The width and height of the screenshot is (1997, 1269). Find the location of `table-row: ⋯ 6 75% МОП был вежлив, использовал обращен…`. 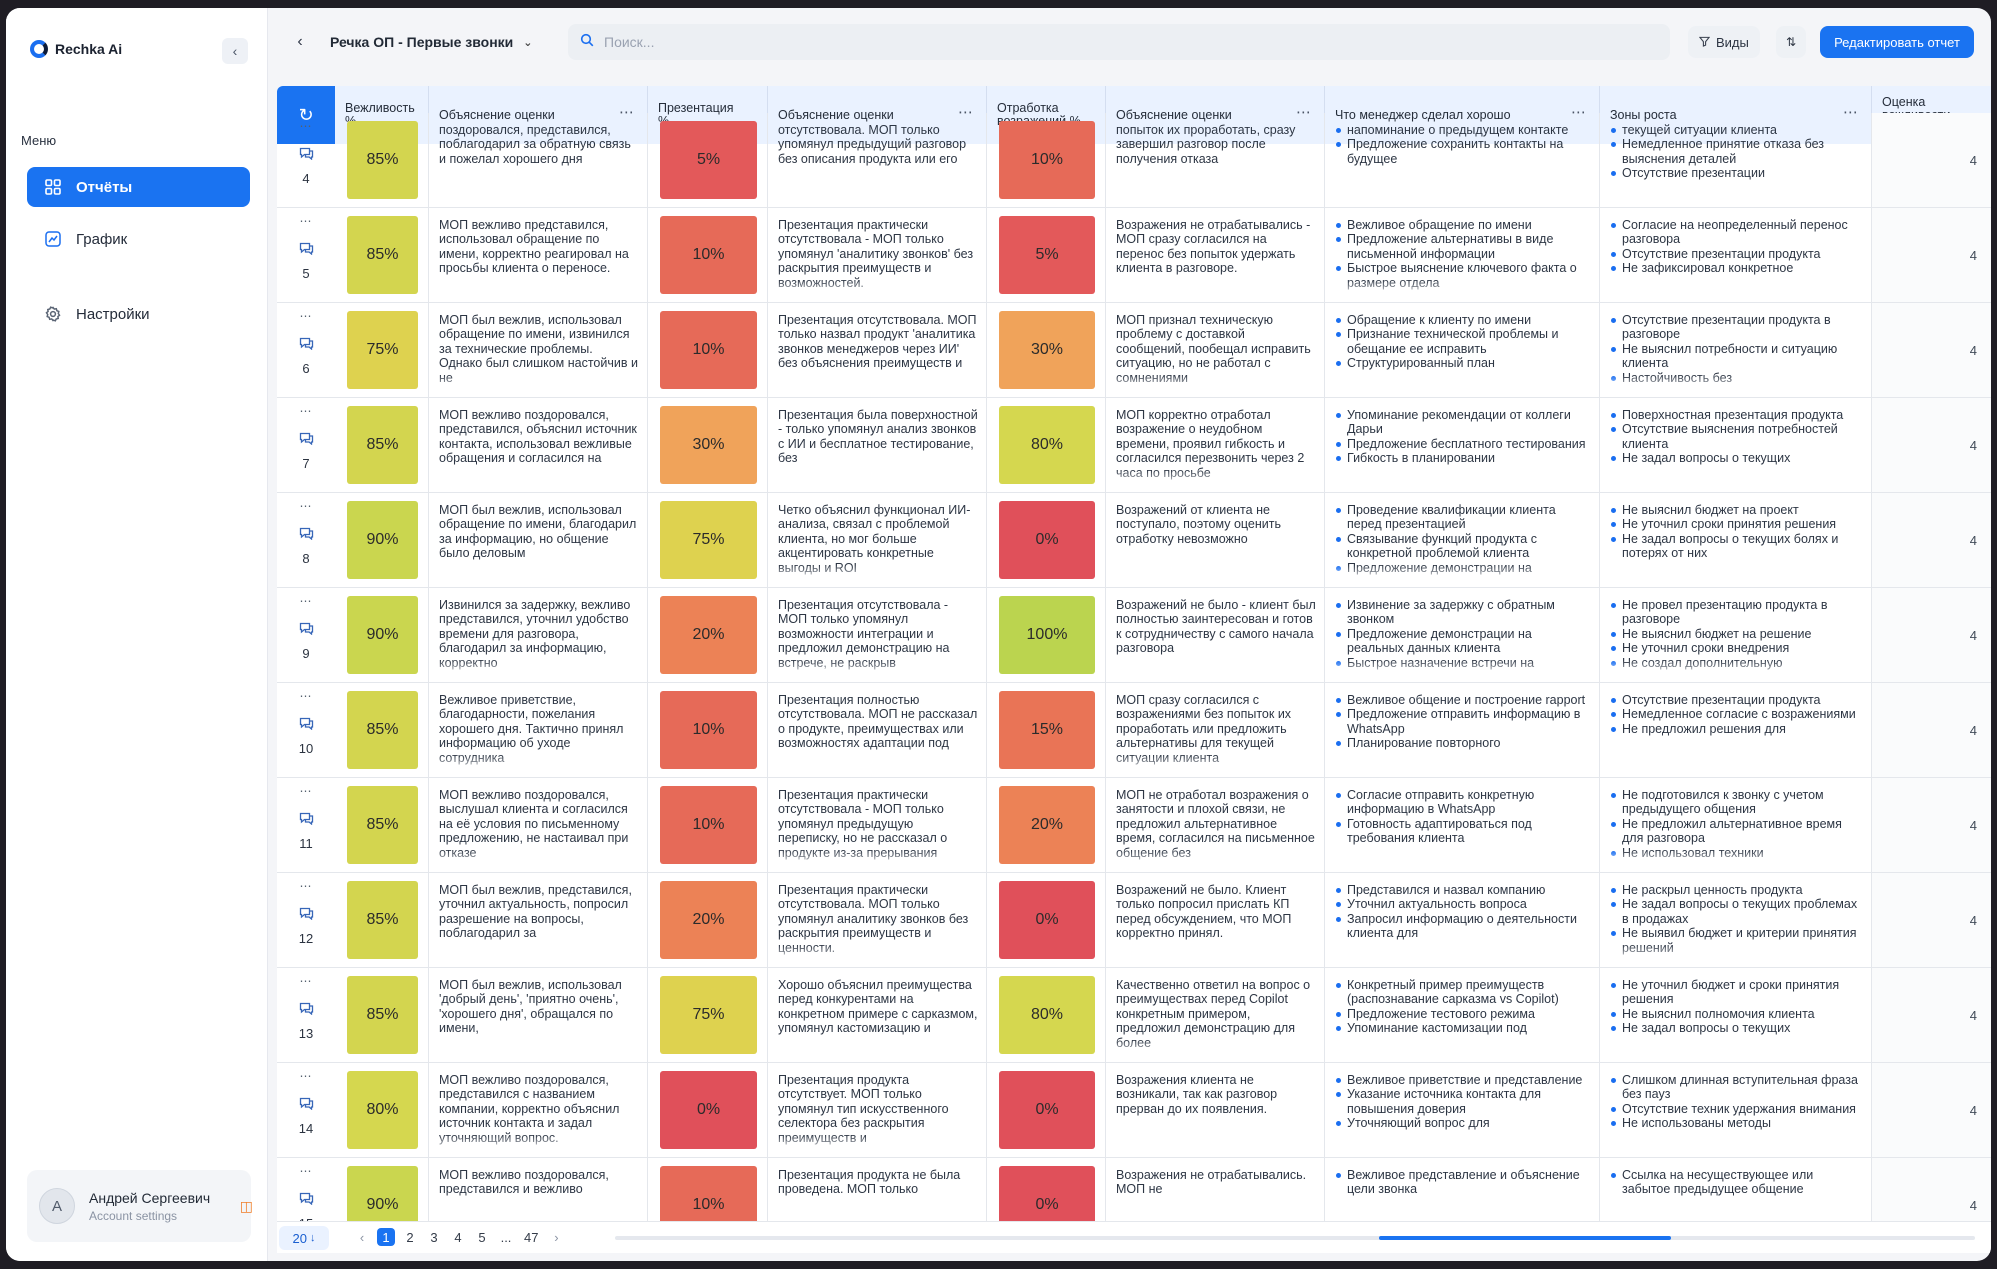

table-row: ⋯ 6 75% МОП был вежлив, использовал обращен… is located at coordinates (1134, 350).